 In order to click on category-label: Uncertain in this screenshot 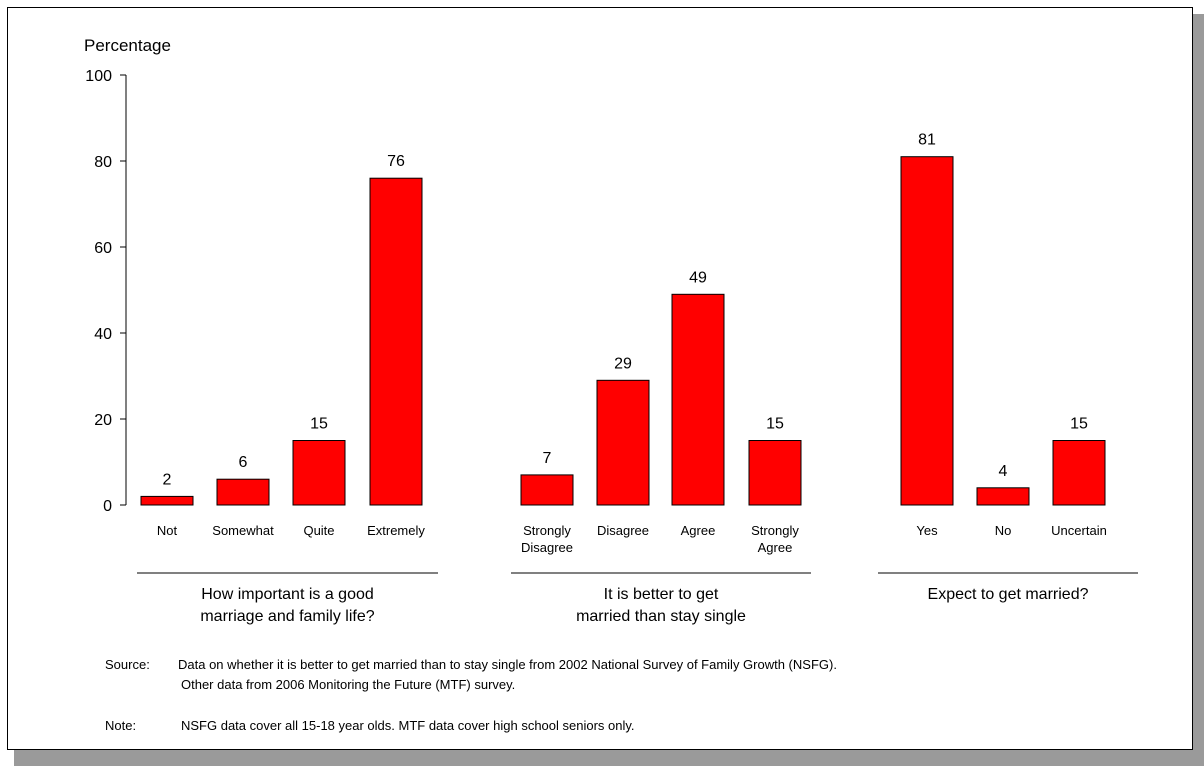, I will do `click(1079, 530)`.